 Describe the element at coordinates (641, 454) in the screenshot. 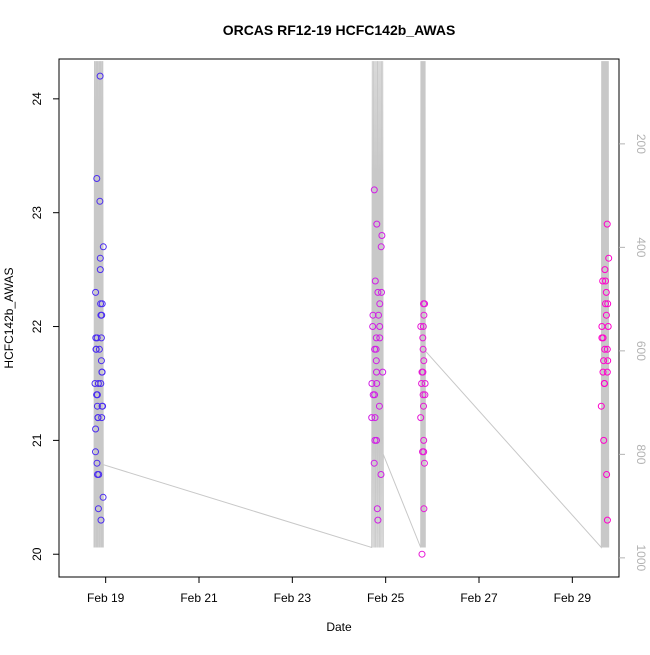

I see `y2-tick-label: 800` at that location.